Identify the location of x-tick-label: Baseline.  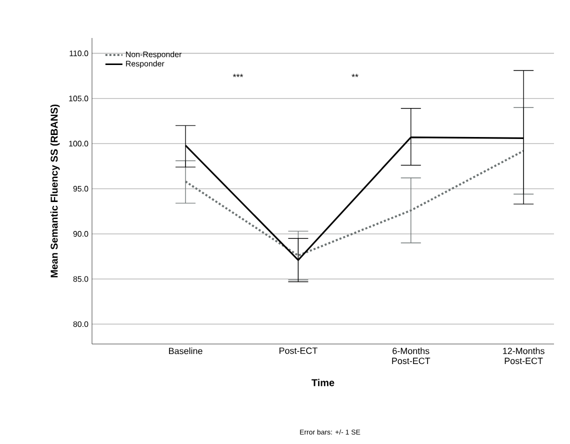
(185, 351).